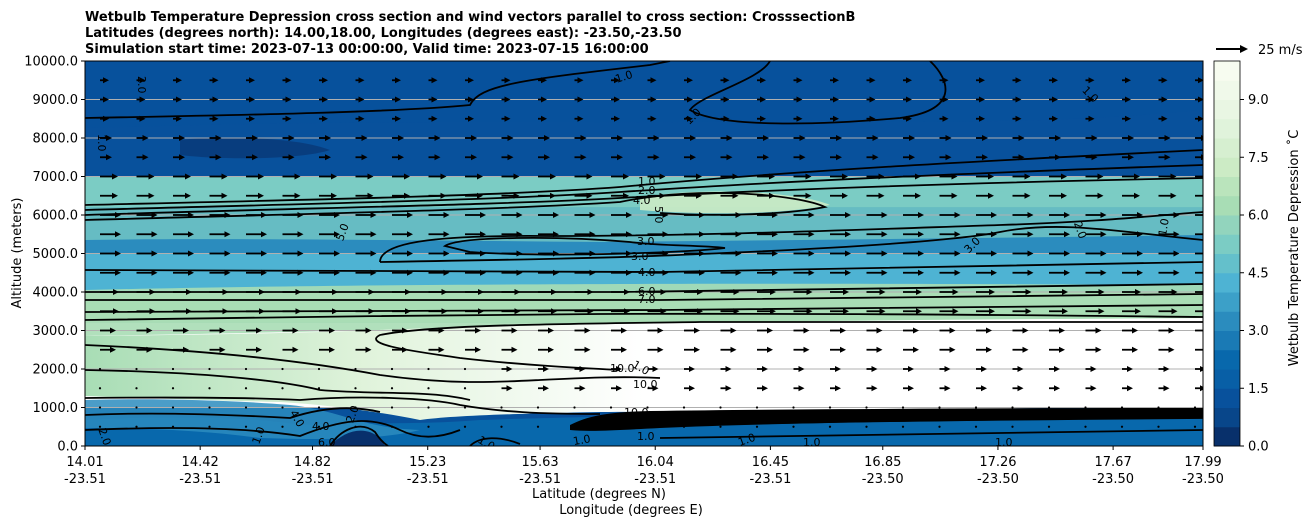 Image resolution: width=1312 pixels, height=526 pixels. I want to click on y-tick-label: 5000.0, so click(56, 254).